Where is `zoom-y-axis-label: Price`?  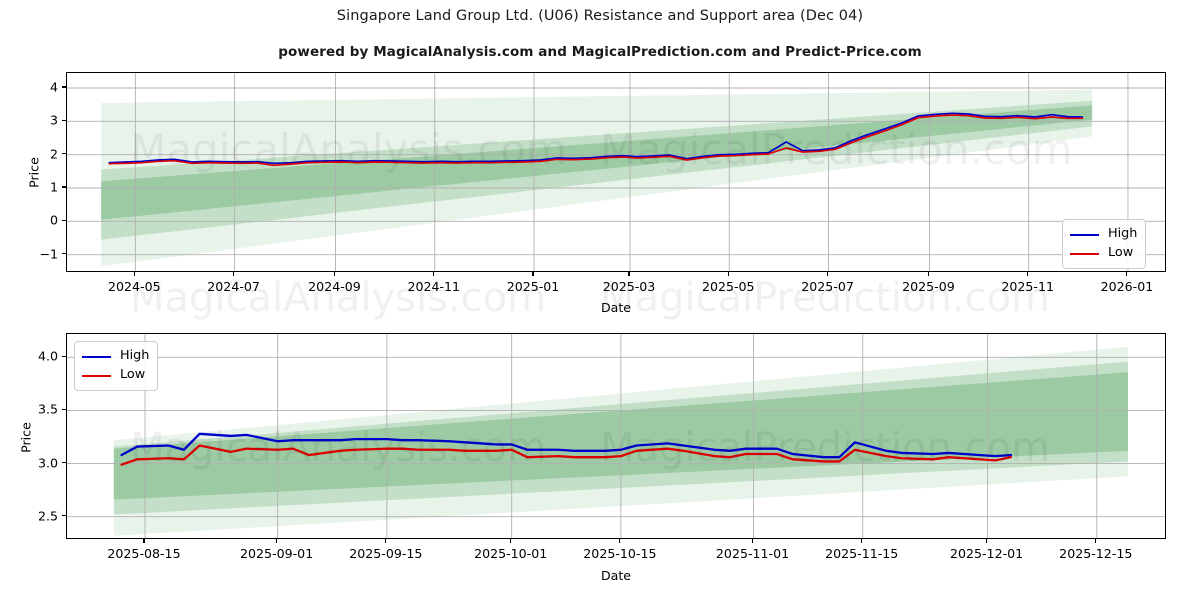
zoom-y-axis-label: Price is located at coordinates (26, 437).